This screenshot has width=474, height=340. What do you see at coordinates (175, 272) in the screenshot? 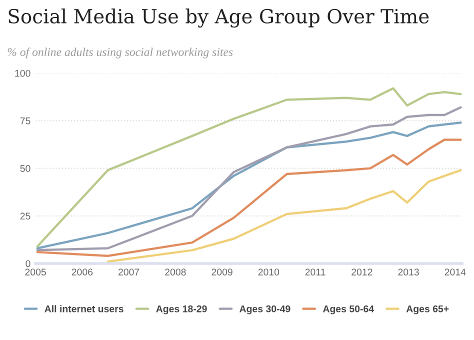
I see `x-tick-label: 2008` at bounding box center [175, 272].